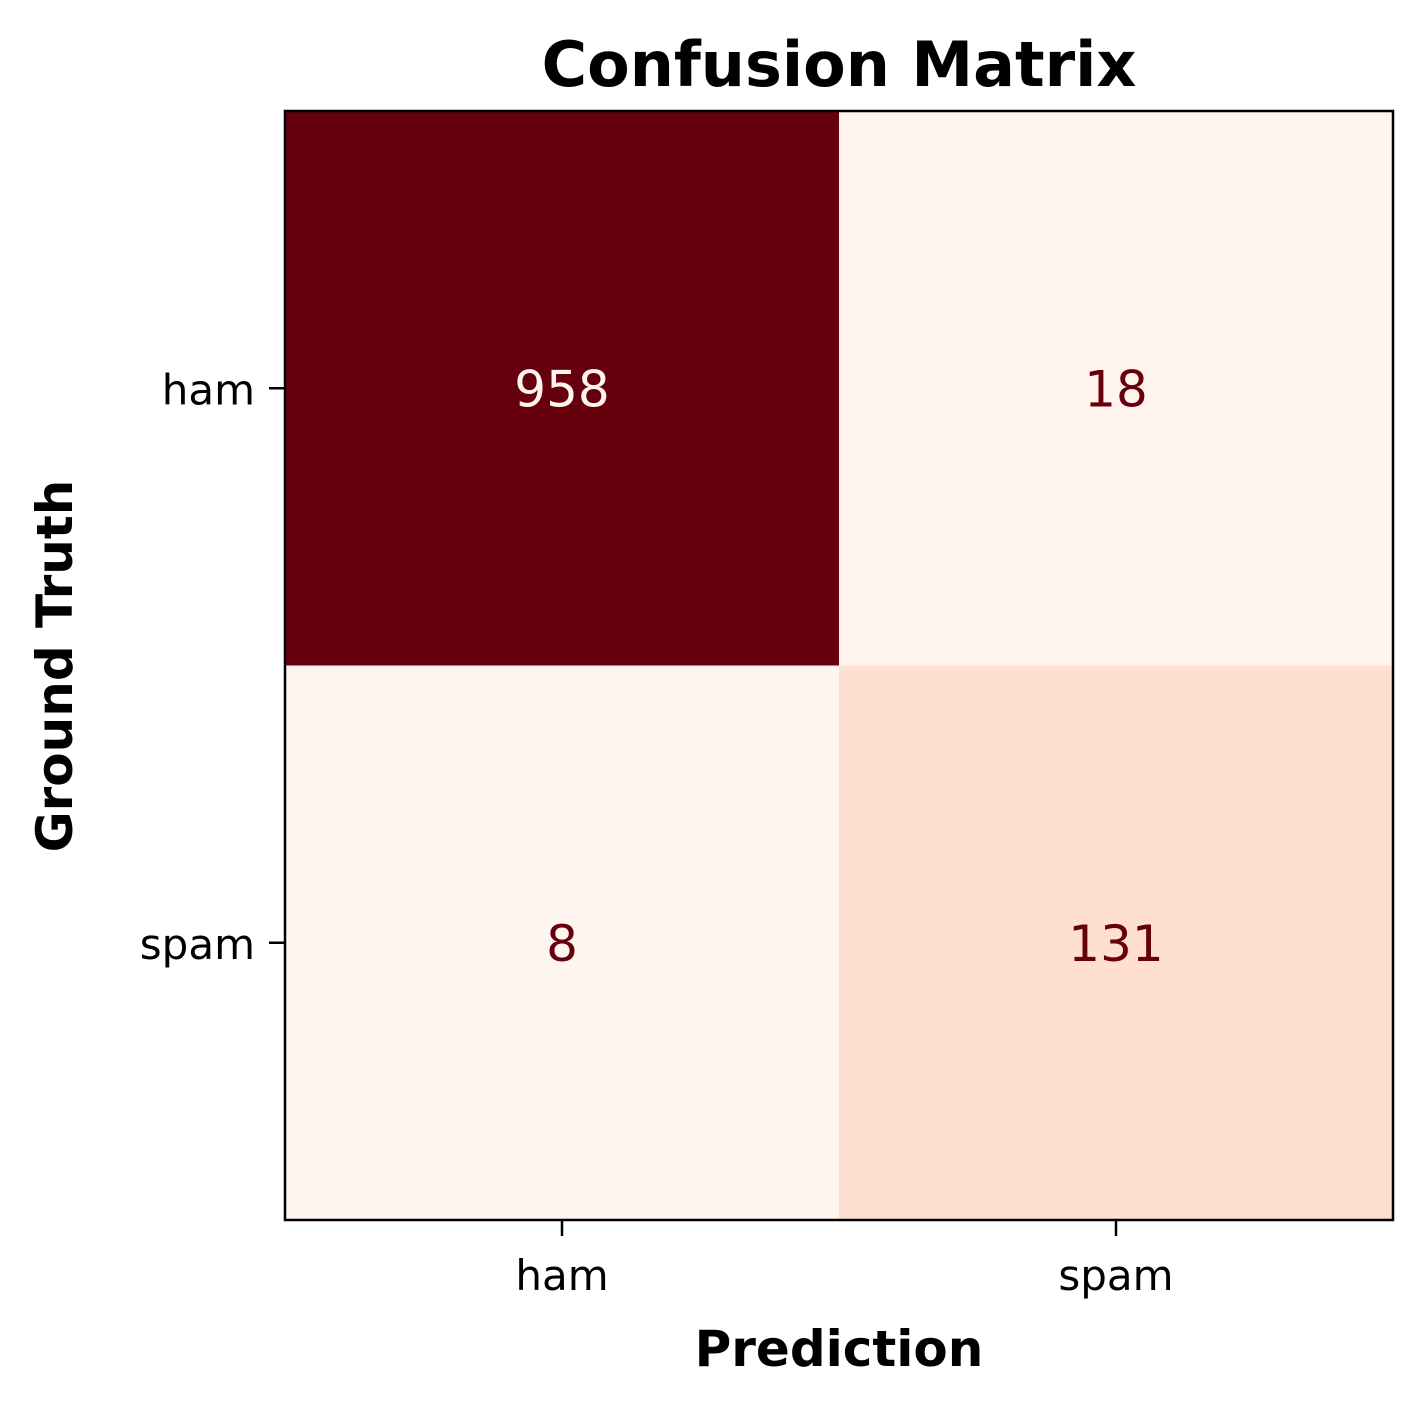  Describe the element at coordinates (844, 1260) in the screenshot. I see `x-axis-ticks: ham spam` at that location.